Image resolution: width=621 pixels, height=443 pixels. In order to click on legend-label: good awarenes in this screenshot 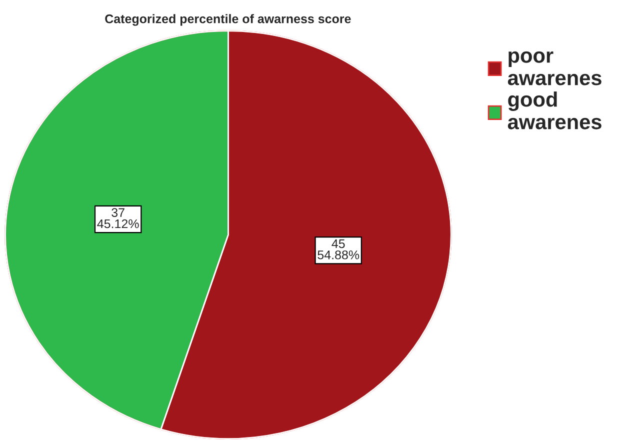, I will do `click(555, 110)`.